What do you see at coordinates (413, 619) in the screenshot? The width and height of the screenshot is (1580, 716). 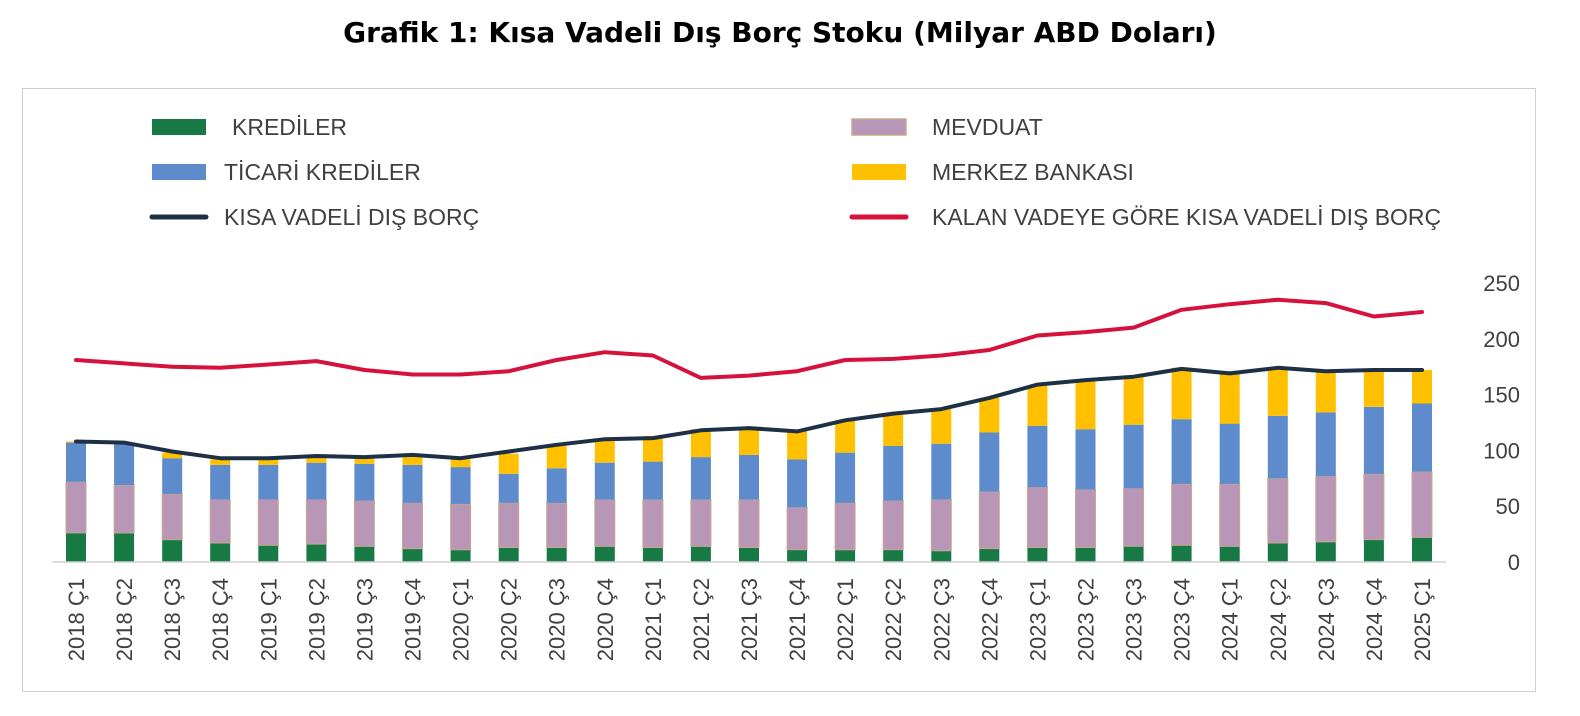 I see `x-tick-label: 2019 Ç4` at bounding box center [413, 619].